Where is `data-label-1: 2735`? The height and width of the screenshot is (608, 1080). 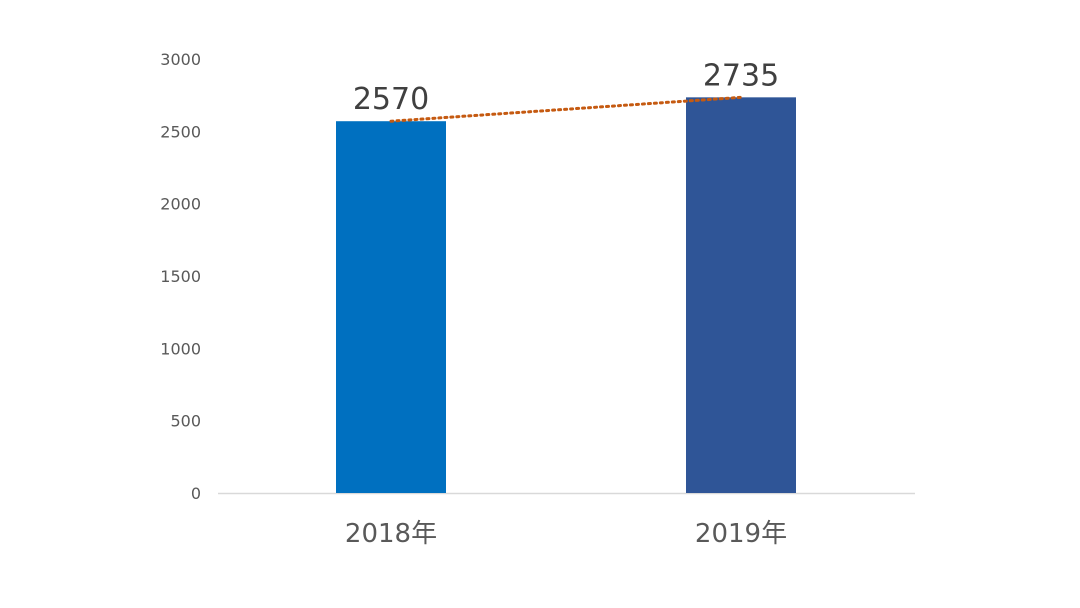
data-label-1: 2735 is located at coordinates (741, 75).